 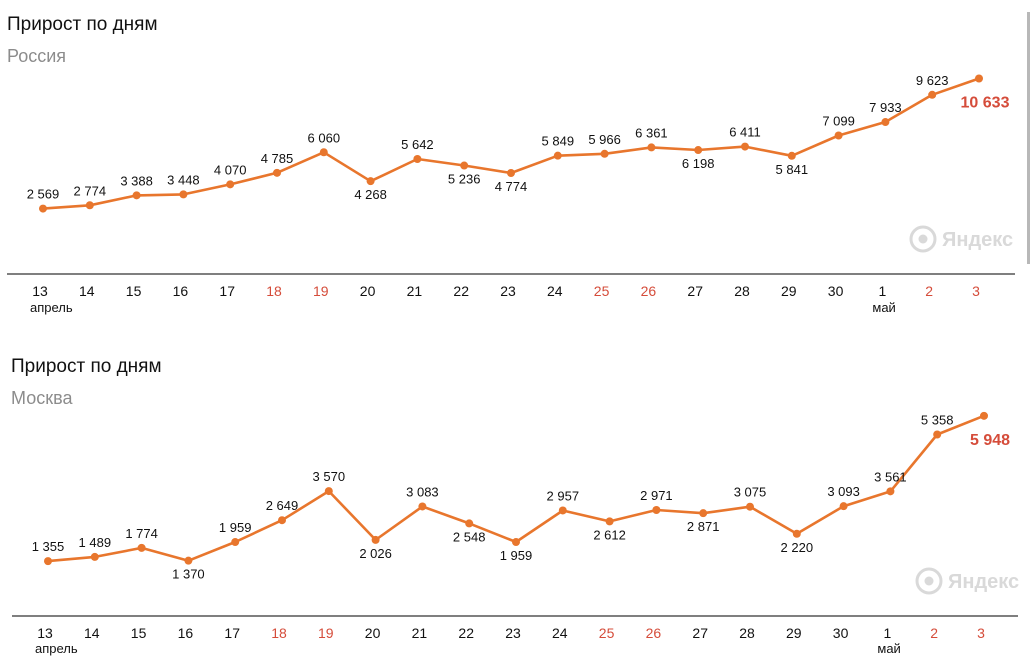 What do you see at coordinates (141, 533) in the screenshot?
I see `data-label: 1 774` at bounding box center [141, 533].